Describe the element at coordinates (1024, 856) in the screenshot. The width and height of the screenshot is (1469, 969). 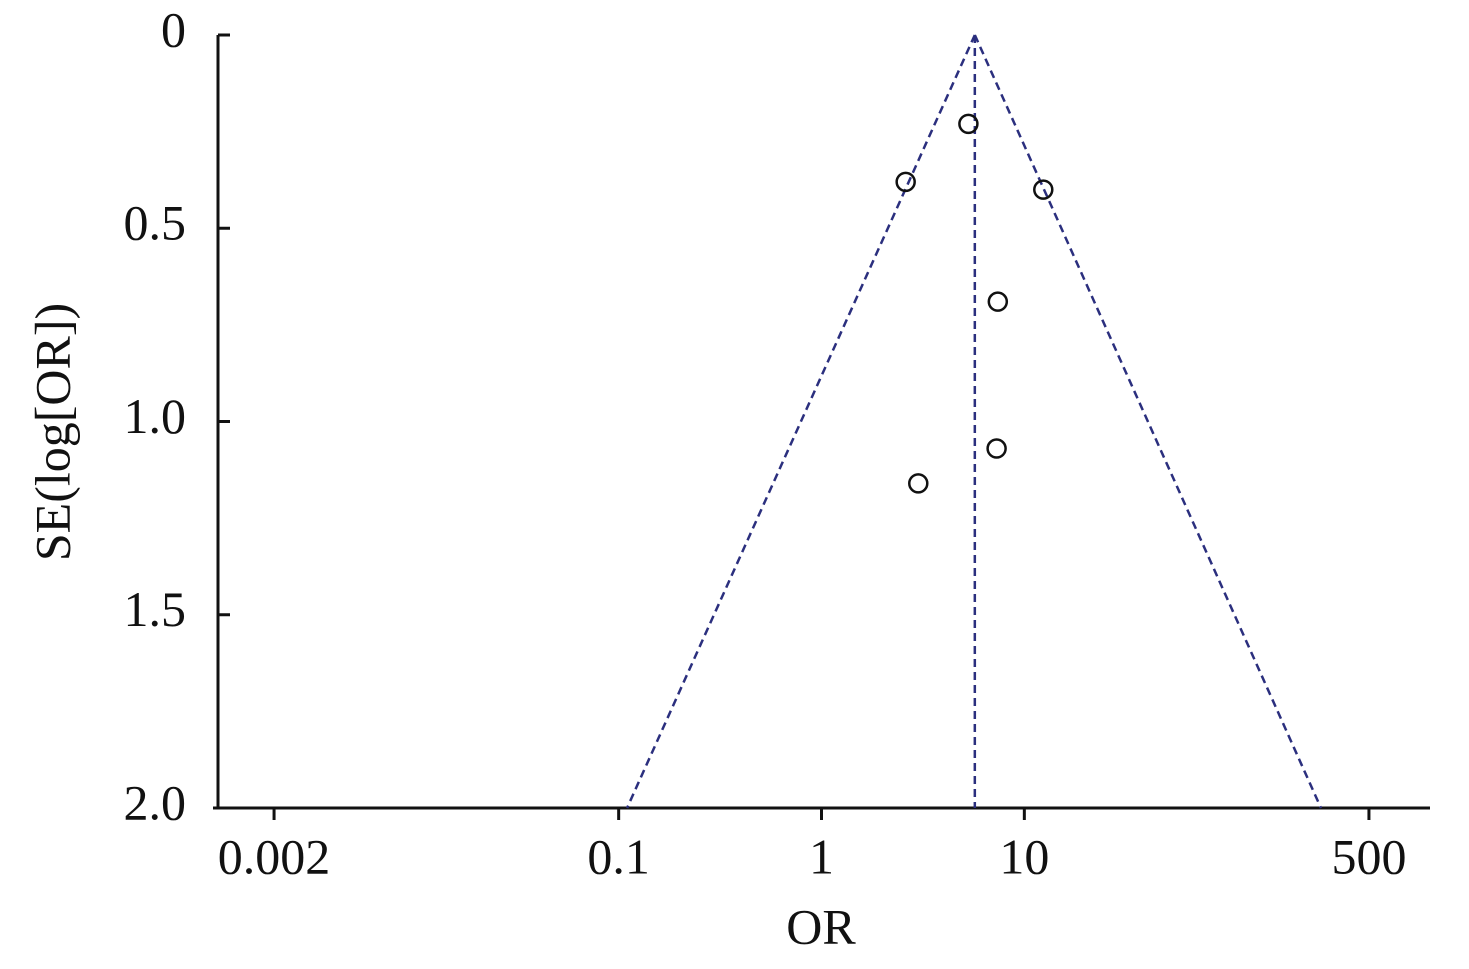
I see `x-tick-label: 10` at that location.